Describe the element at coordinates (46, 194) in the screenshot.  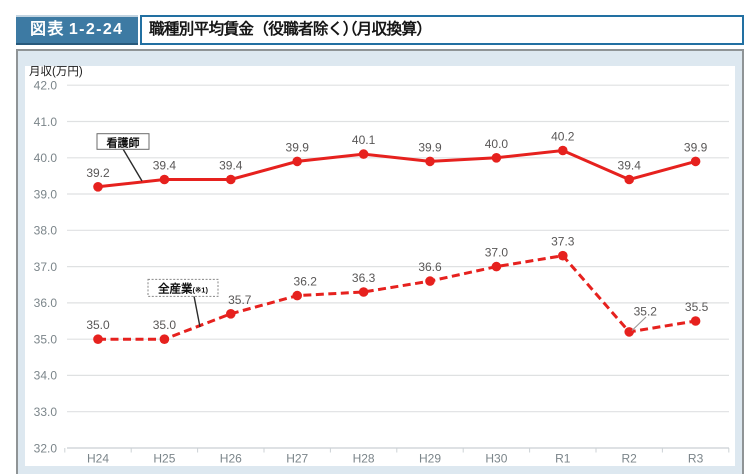
I see `svg-text: 39.0` at that location.